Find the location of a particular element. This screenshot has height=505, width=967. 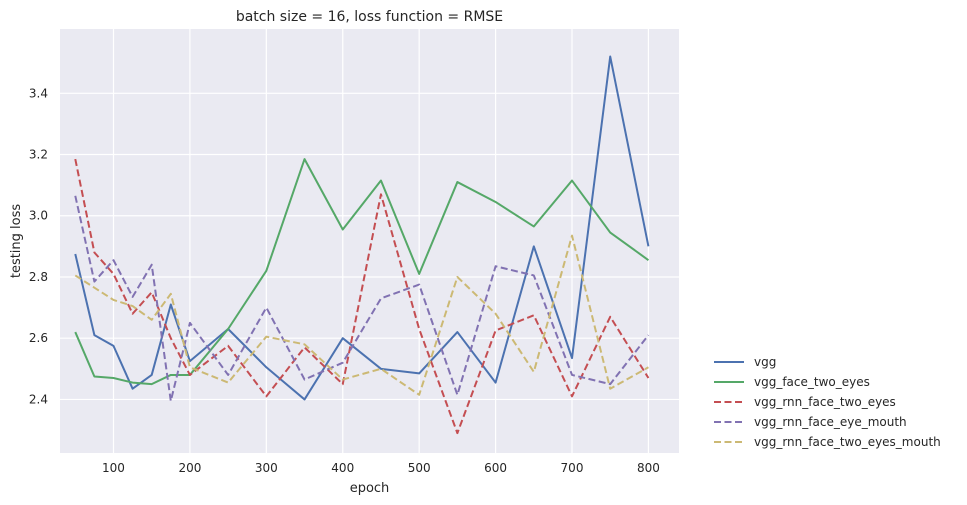

y-tick-label: 2.4 is located at coordinates (38, 399).